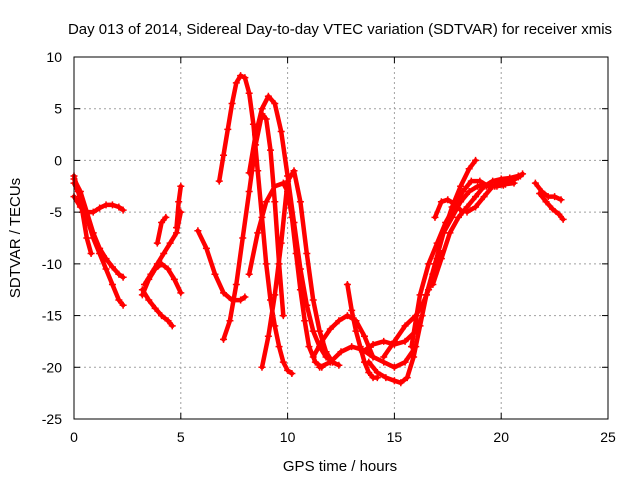  I want to click on series-arc9, so click(161, 230).